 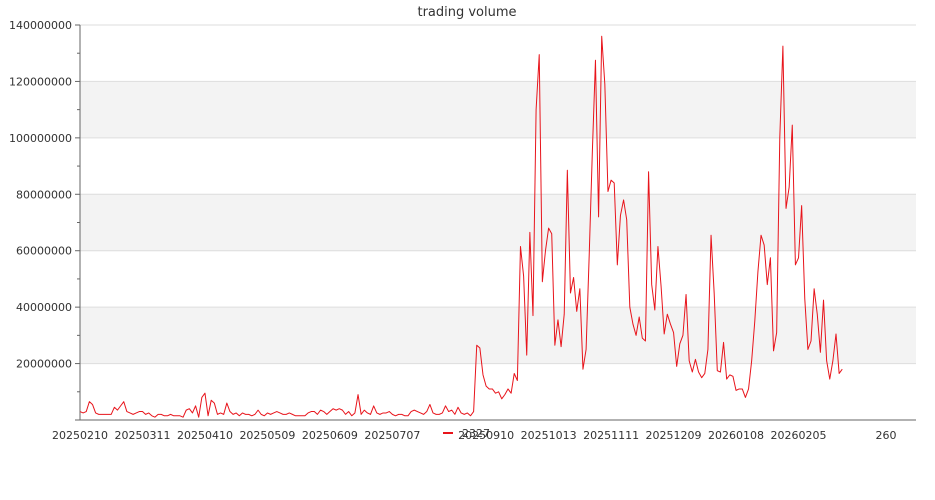 What do you see at coordinates (40, 25) in the screenshot?
I see `y-tick-label: 140000000` at bounding box center [40, 25].